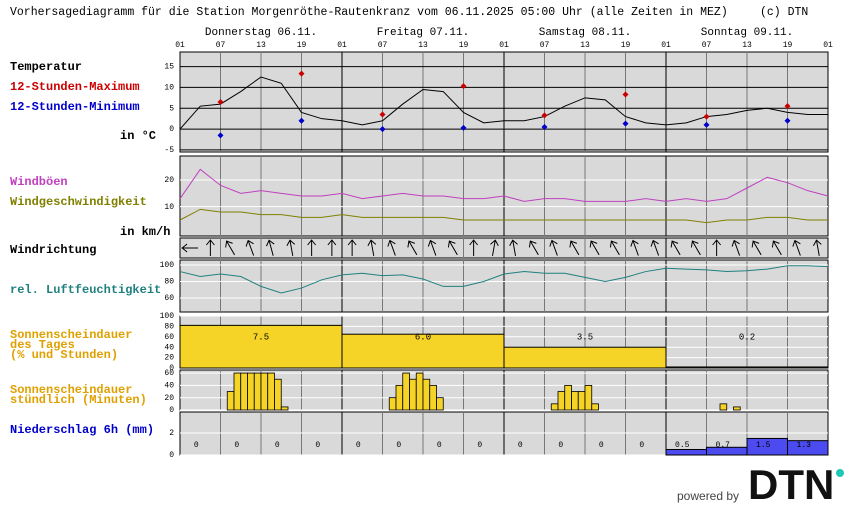 Image resolution: width=850 pixels, height=524 pixels. Describe the element at coordinates (75, 87) in the screenshot. I see `legend-label: 12-Stunden-Maximum` at that location.